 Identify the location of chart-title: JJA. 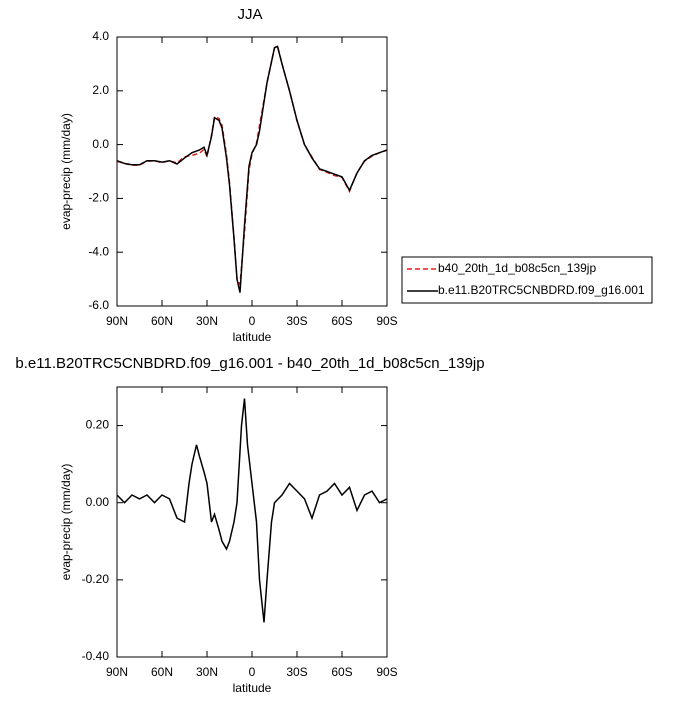
(249, 14).